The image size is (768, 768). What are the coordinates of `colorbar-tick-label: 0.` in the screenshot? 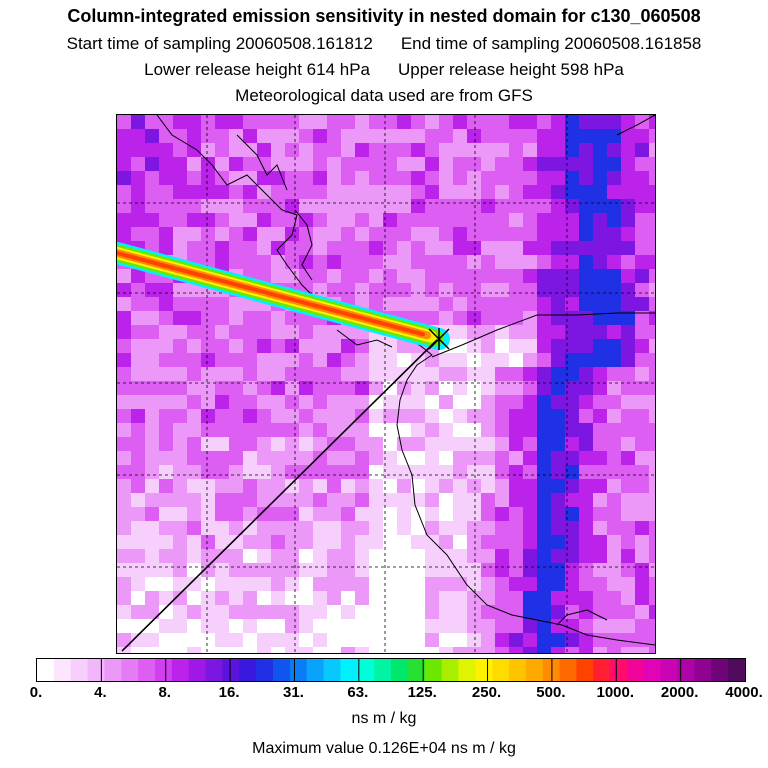 It's located at (36, 692).